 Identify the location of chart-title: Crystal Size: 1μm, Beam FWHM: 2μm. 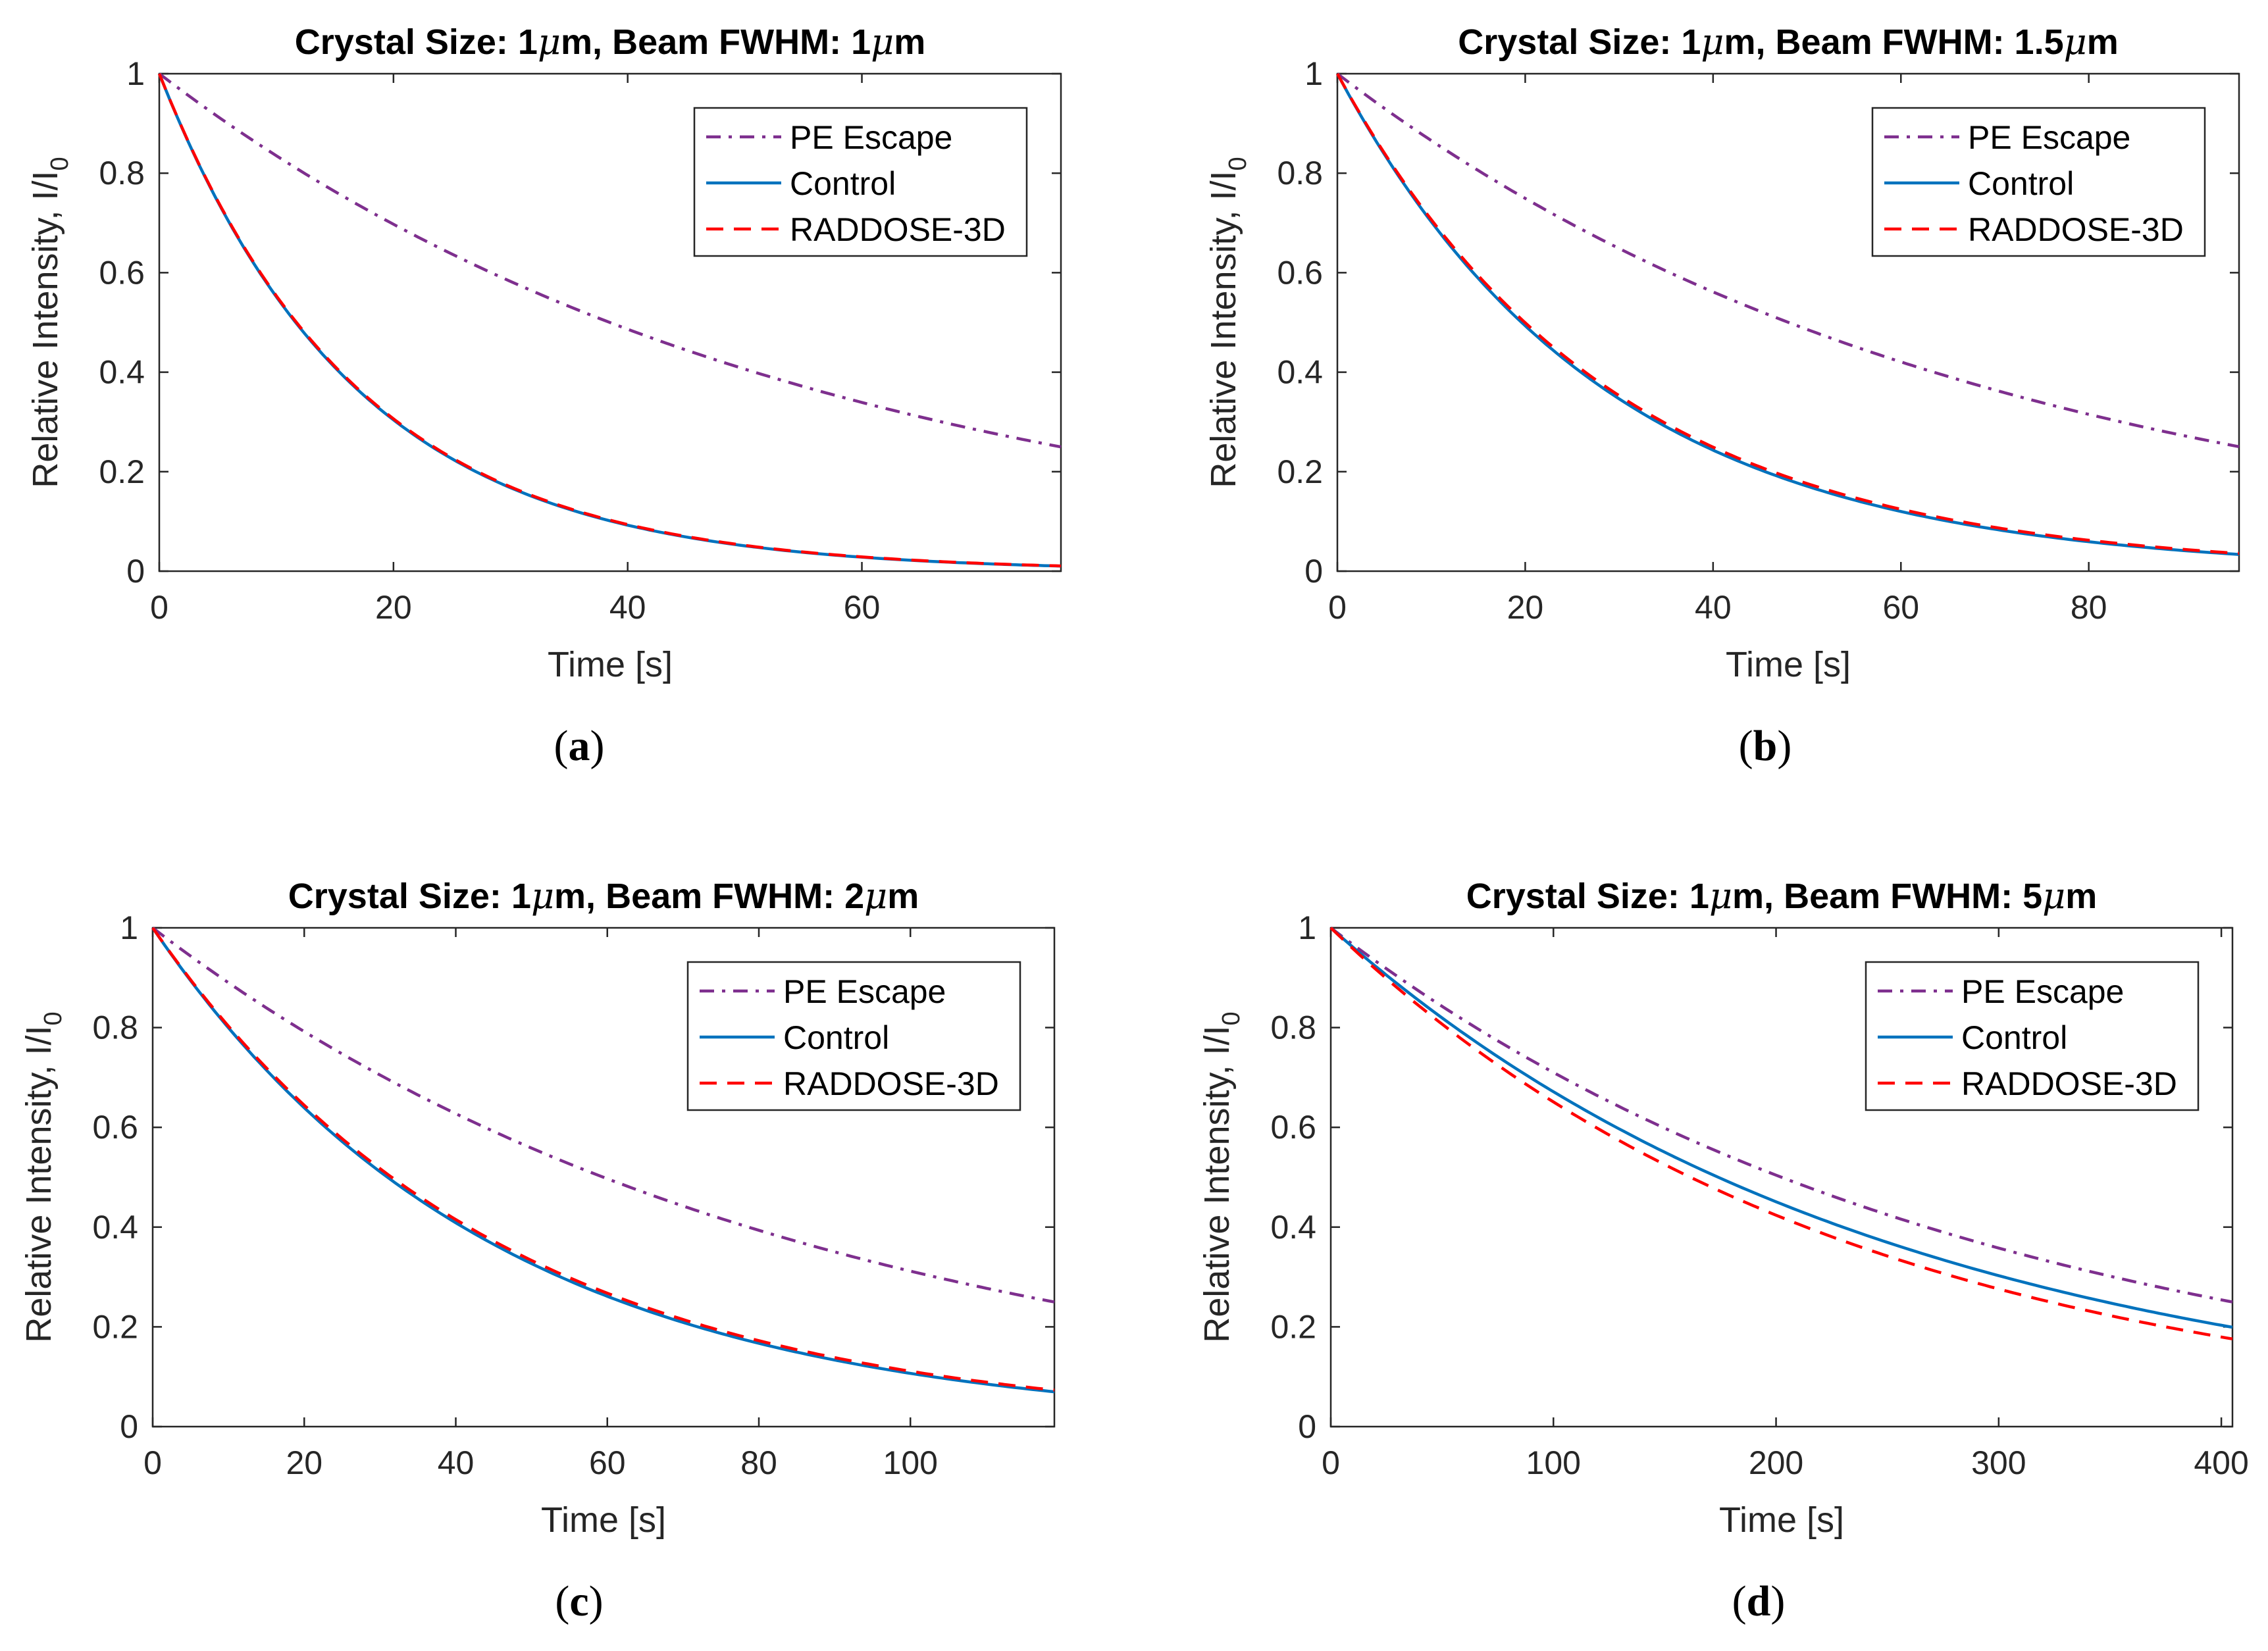
(603, 896).